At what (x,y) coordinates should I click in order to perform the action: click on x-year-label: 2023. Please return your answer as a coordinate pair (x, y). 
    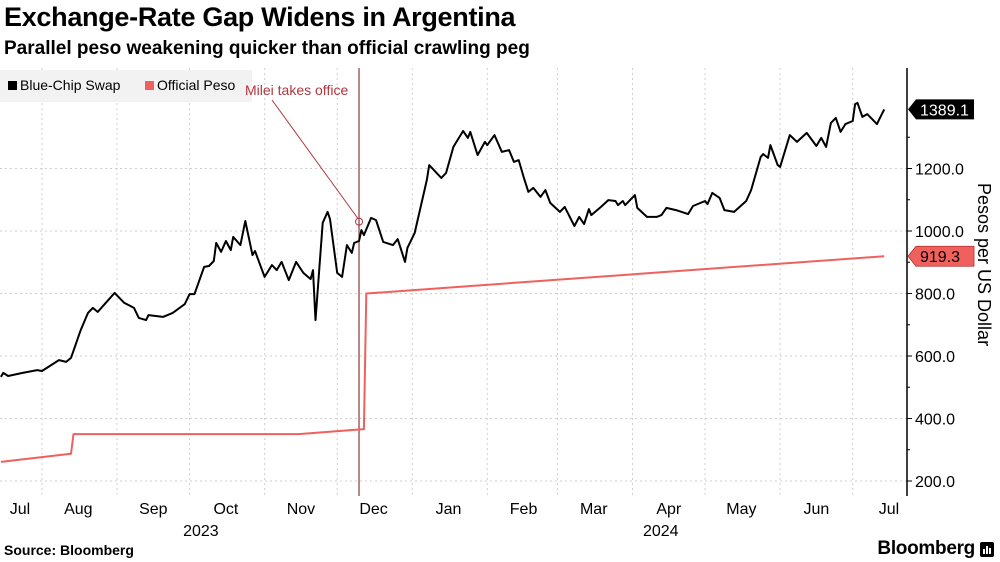
    Looking at the image, I should click on (201, 531).